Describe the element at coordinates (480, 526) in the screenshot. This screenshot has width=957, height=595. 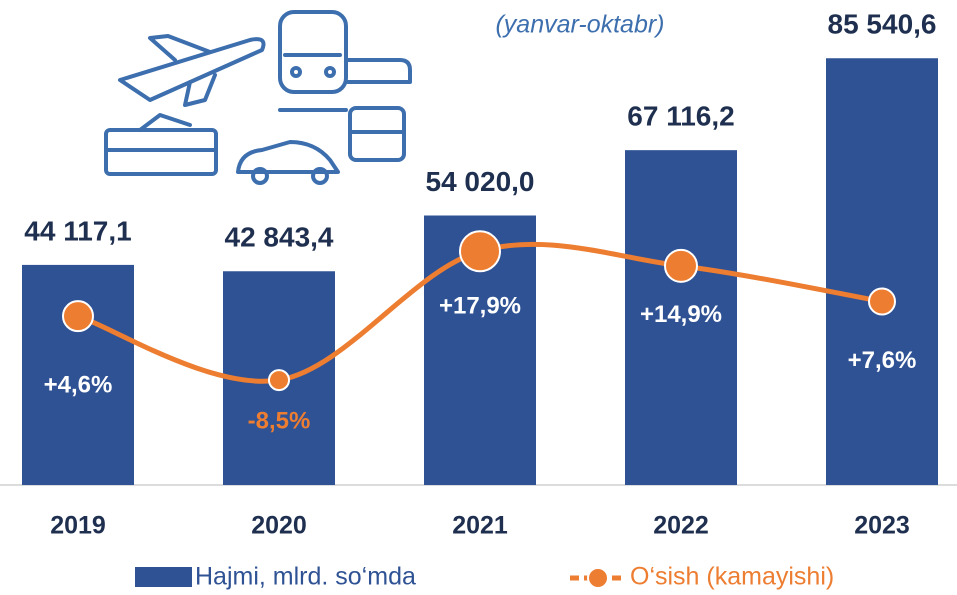
I see `x-tick-label: 2021` at that location.